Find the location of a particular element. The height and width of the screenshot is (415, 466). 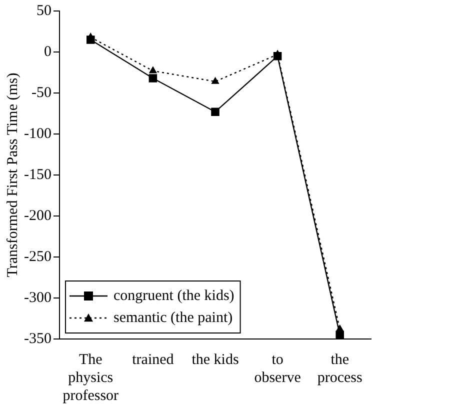

y-tick-label: -150 is located at coordinates (38, 174).